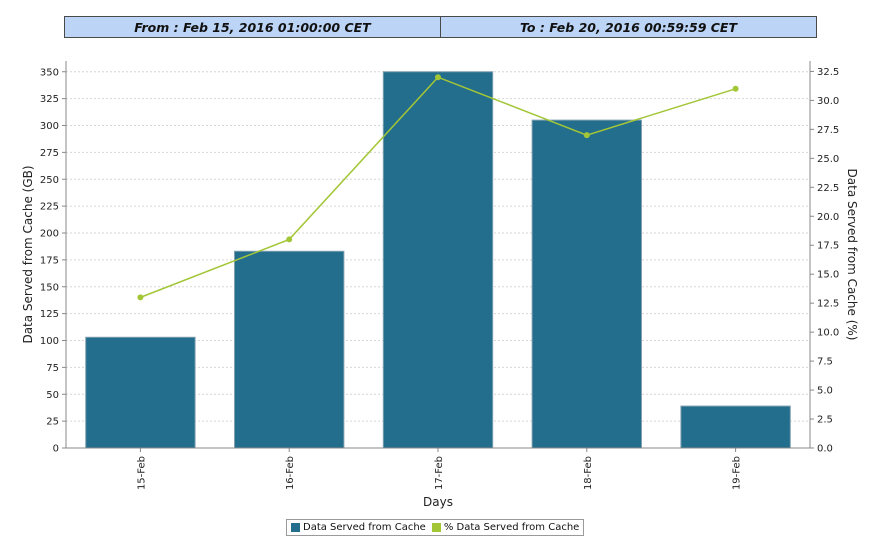 This screenshot has height=539, width=870. Describe the element at coordinates (438, 502) in the screenshot. I see `x-axis-title: Days` at that location.